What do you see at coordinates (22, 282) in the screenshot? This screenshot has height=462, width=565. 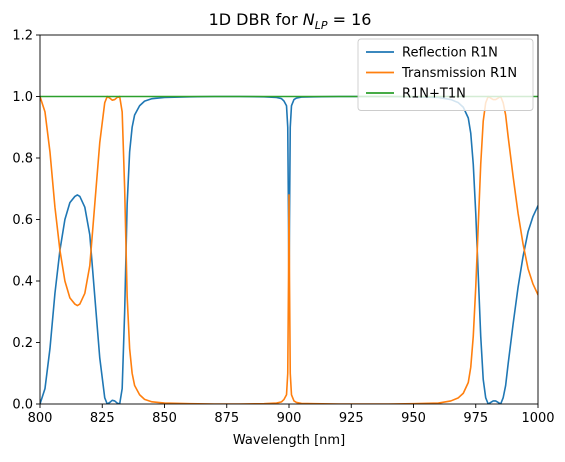 I see `y-tick-label: 0.4` at bounding box center [22, 282].